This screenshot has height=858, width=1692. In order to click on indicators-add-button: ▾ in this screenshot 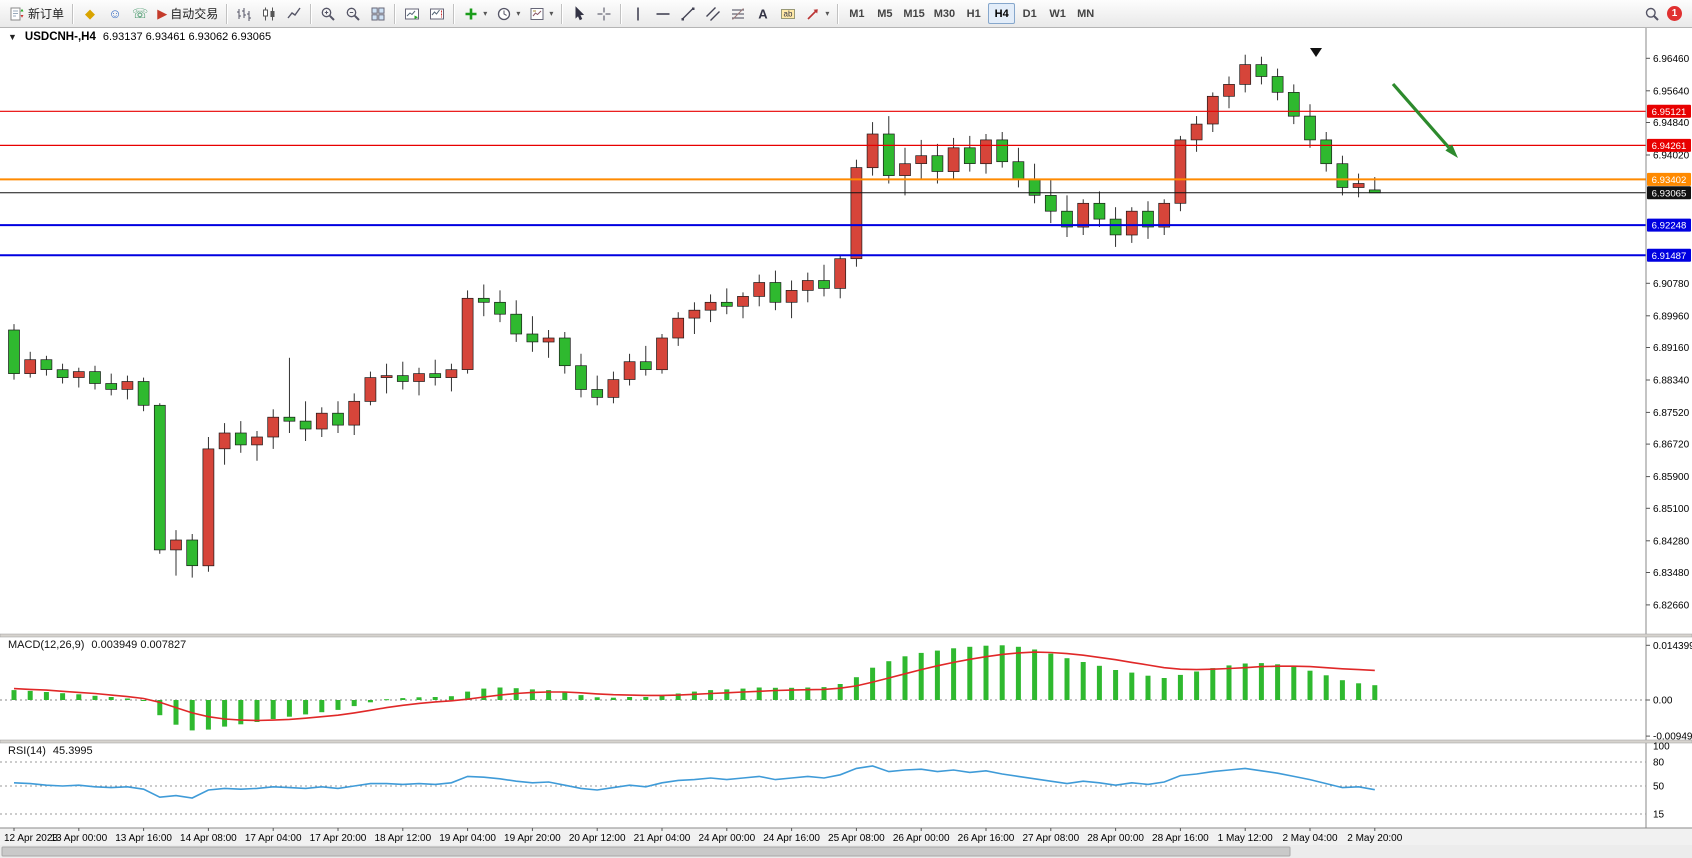, I will do `click(475, 13)`.